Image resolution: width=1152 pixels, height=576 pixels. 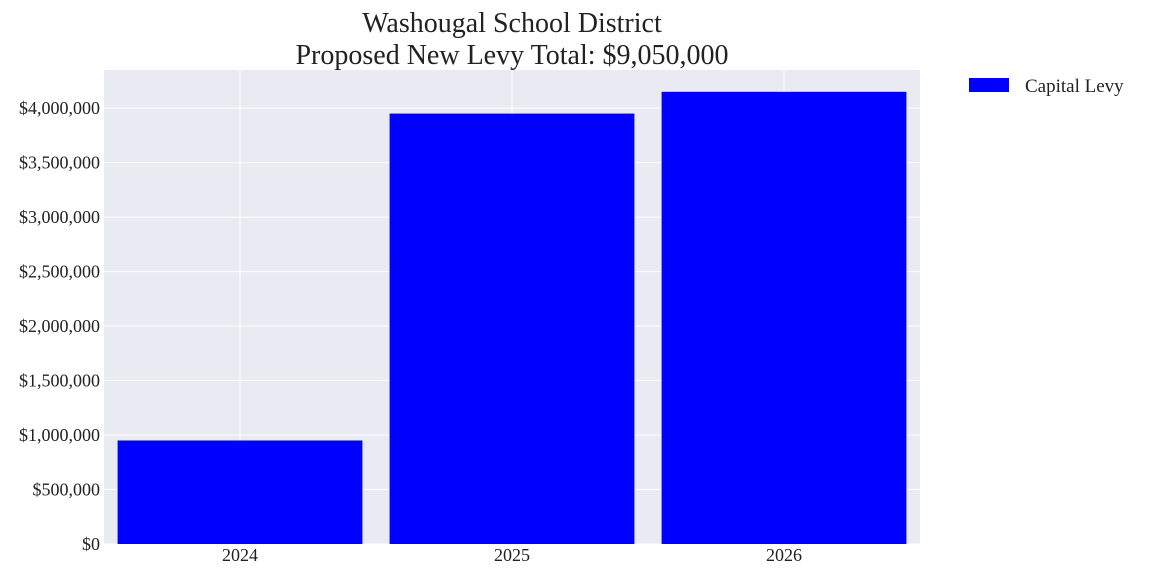 What do you see at coordinates (240, 555) in the screenshot?
I see `x-tick-label: 2024` at bounding box center [240, 555].